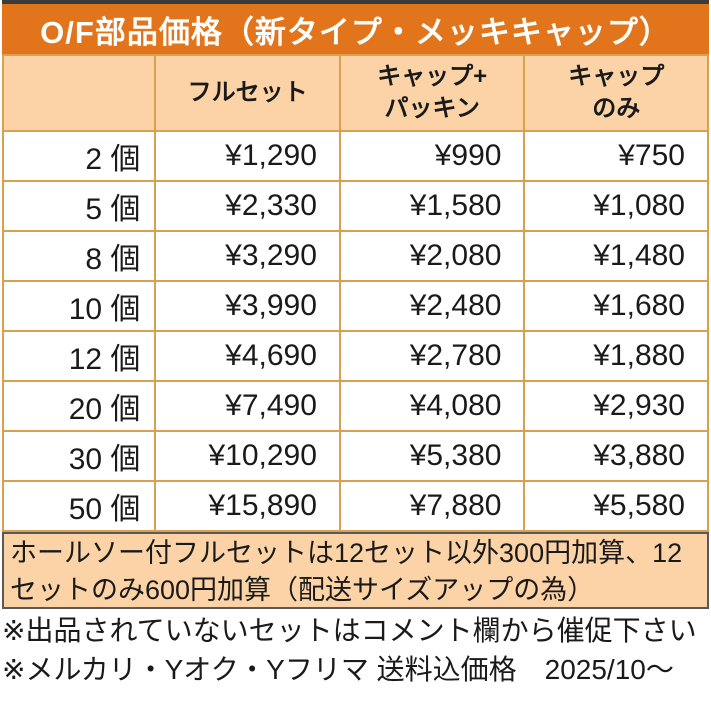 The width and height of the screenshot is (711, 710). Describe the element at coordinates (616, 256) in the screenshot. I see `price-cell-cap-only: ¥1,480` at that location.